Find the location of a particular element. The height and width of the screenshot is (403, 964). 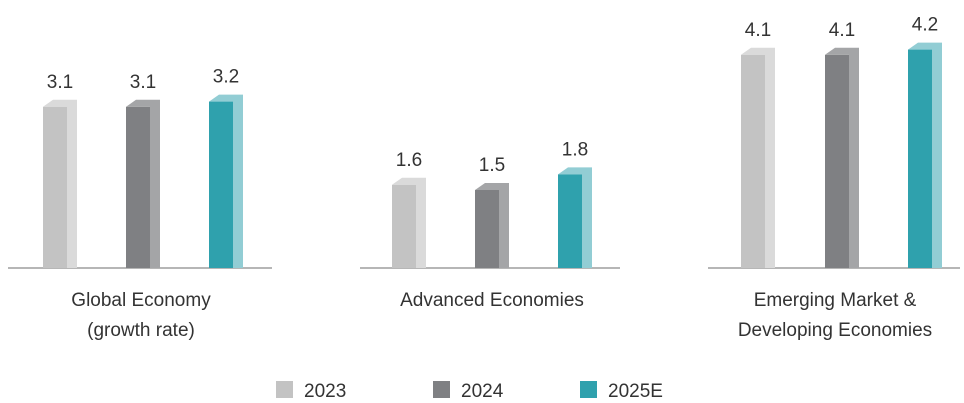

legend-label: 2024 is located at coordinates (482, 391).